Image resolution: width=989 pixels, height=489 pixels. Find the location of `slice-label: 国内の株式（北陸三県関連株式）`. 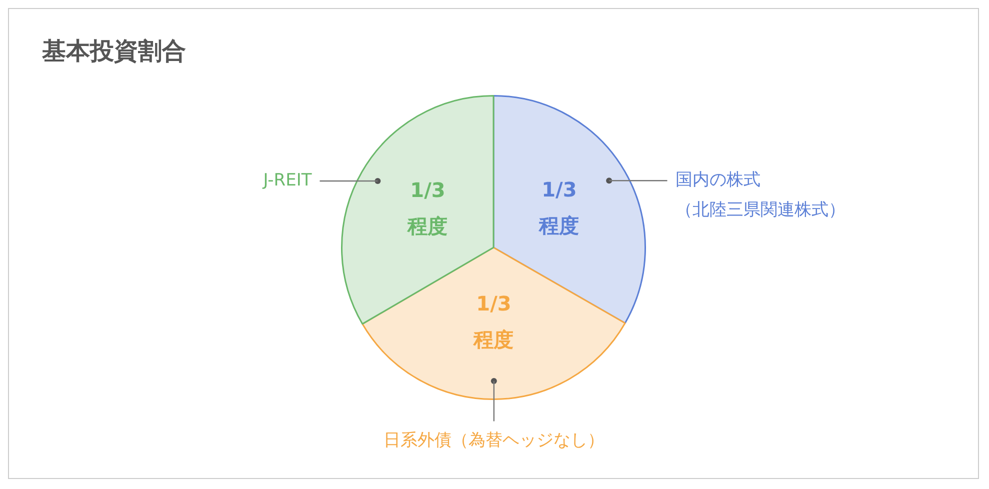

slice-label: 国内の株式（北陸三県関連株式） is located at coordinates (760, 195).